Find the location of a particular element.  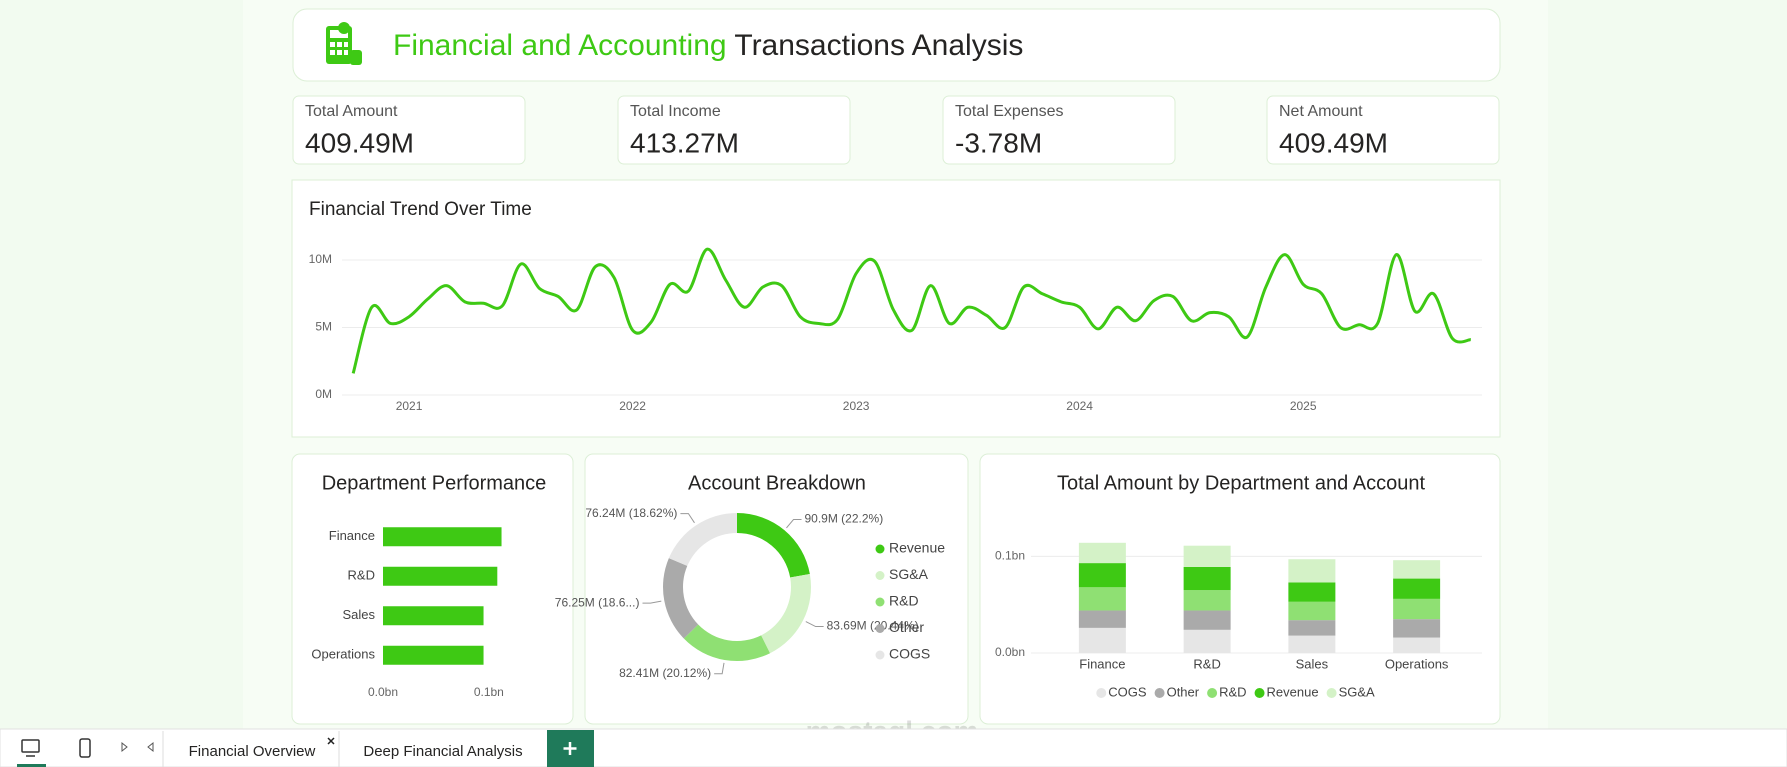

account-card is located at coordinates (776, 589).